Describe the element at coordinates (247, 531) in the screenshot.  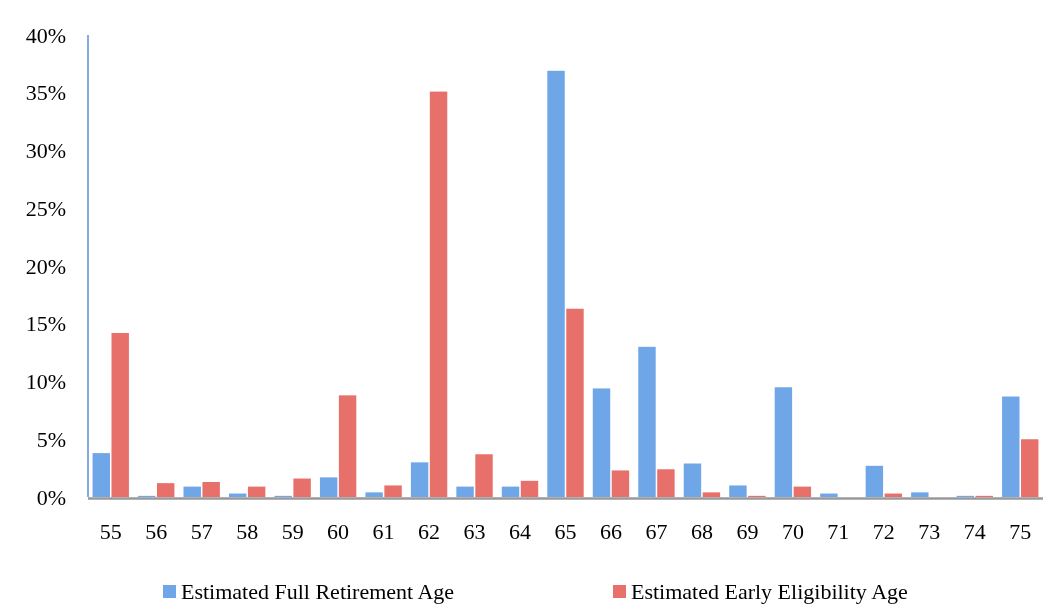
I see `x-tick-label: 58` at that location.